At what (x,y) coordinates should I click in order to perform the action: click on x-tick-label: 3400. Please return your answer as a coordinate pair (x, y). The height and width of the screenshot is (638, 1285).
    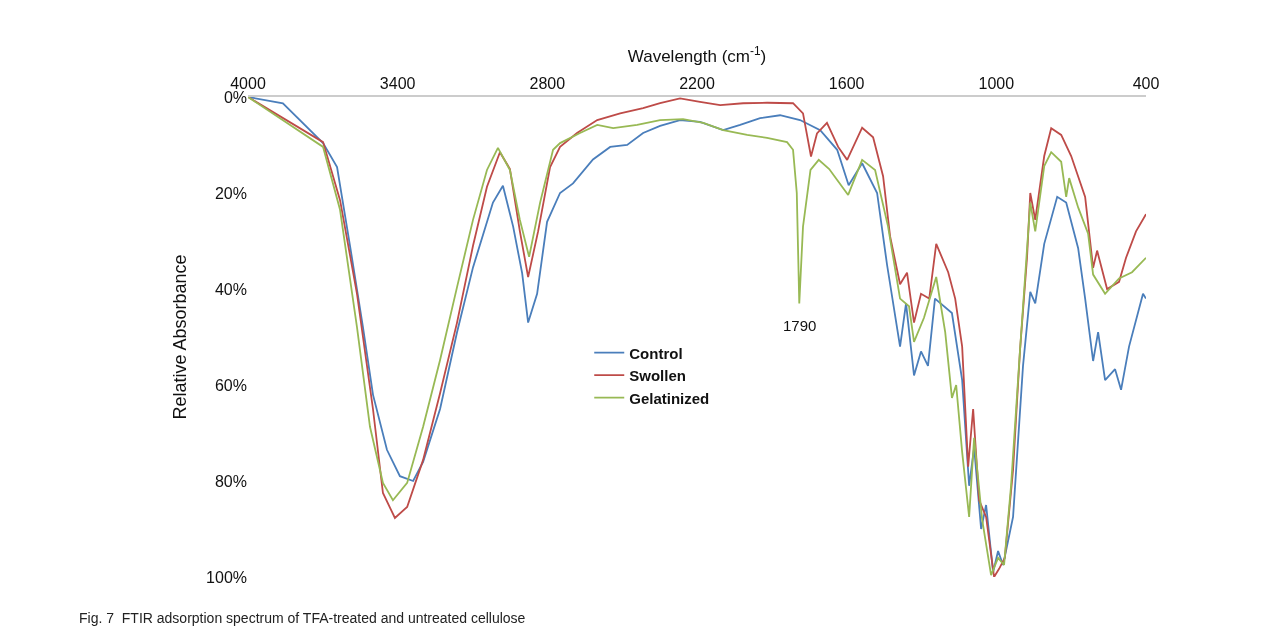
    Looking at the image, I should click on (397, 83).